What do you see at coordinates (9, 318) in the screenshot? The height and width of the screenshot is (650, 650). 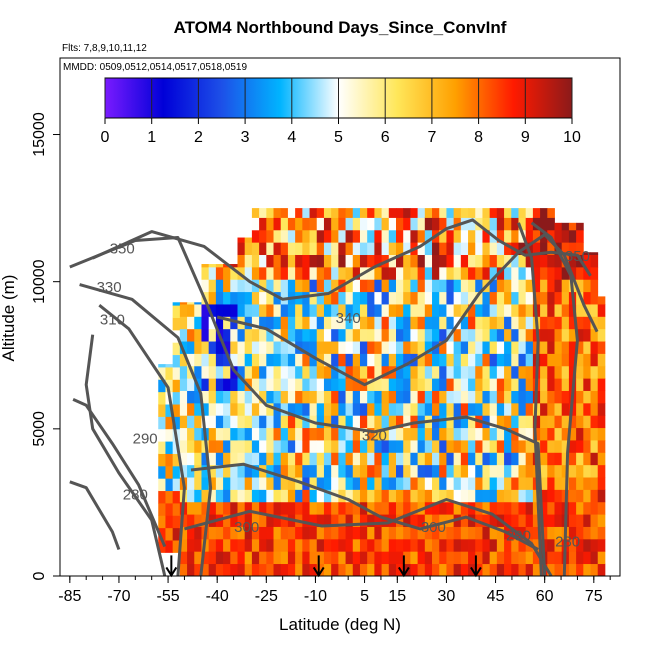 I see `y-axis-label: Altitude (m)` at bounding box center [9, 318].